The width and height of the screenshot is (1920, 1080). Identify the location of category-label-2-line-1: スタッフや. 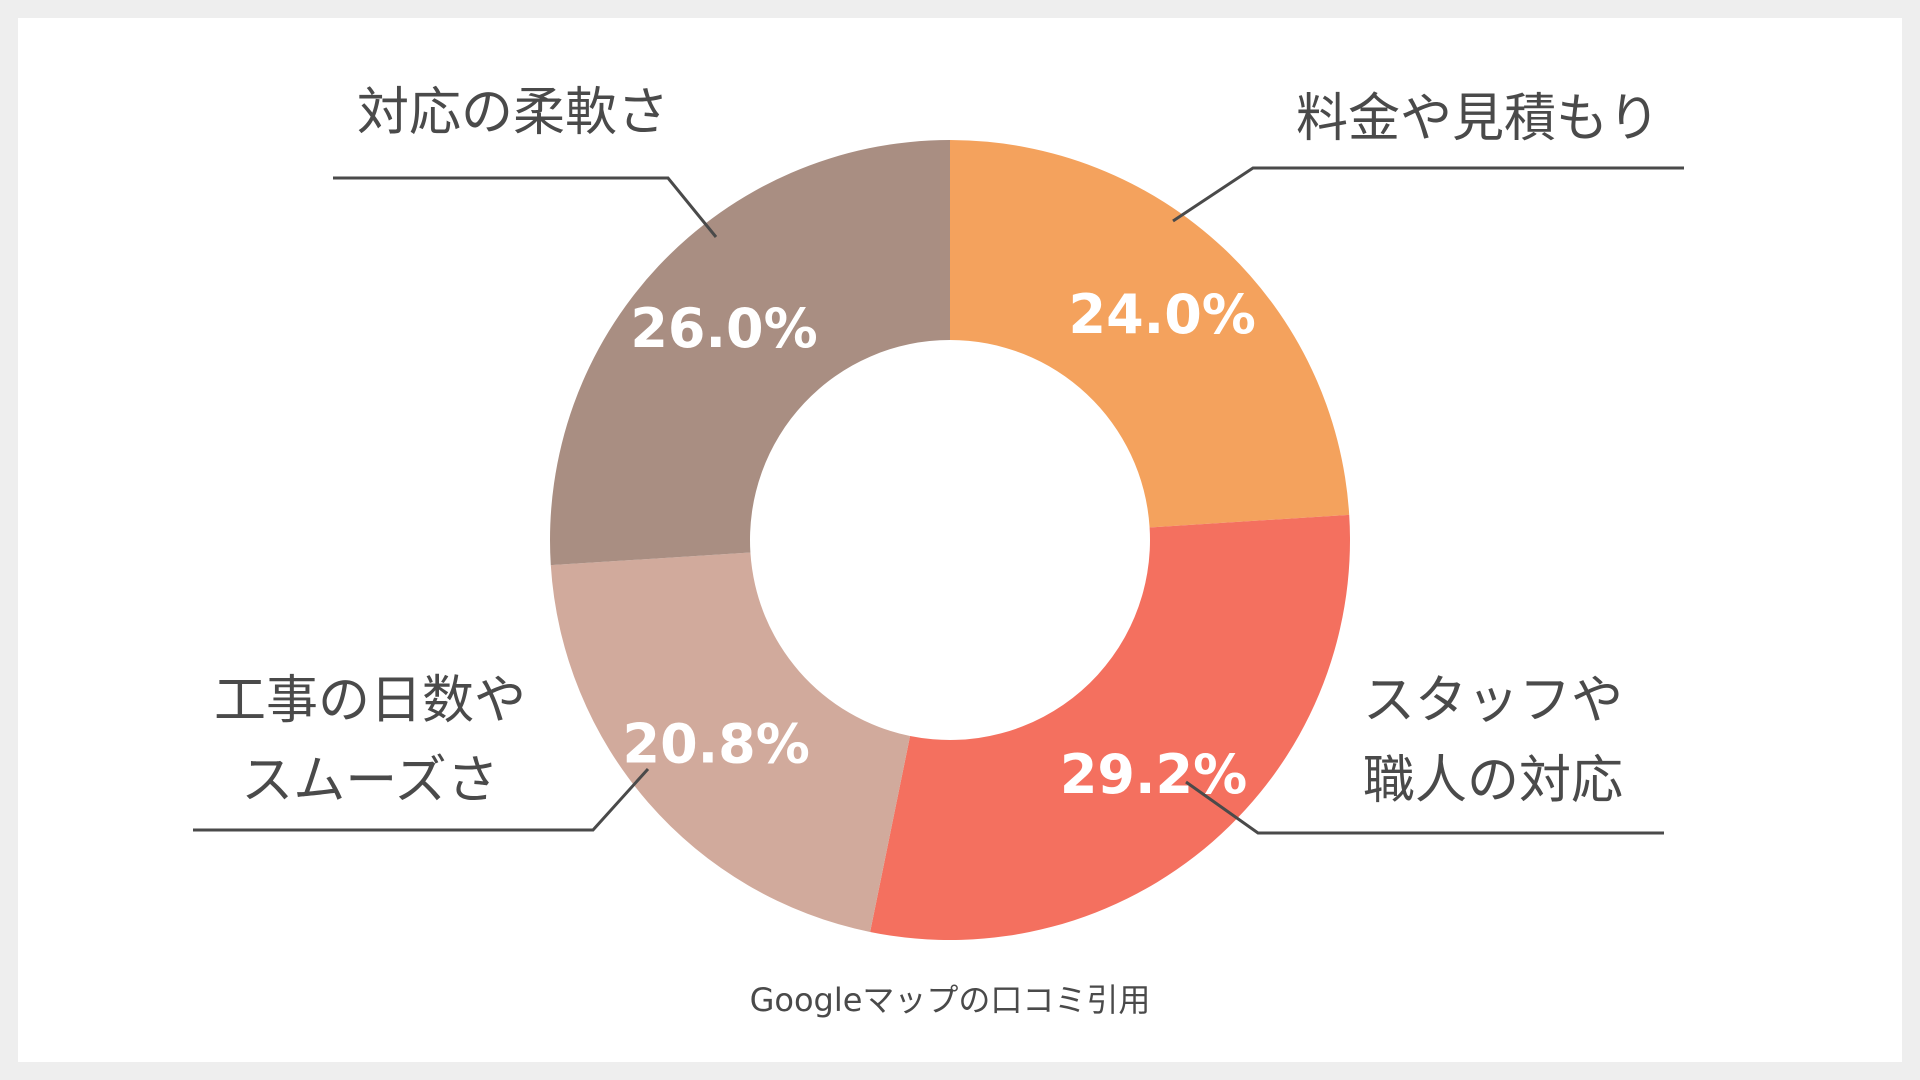
(1493, 701).